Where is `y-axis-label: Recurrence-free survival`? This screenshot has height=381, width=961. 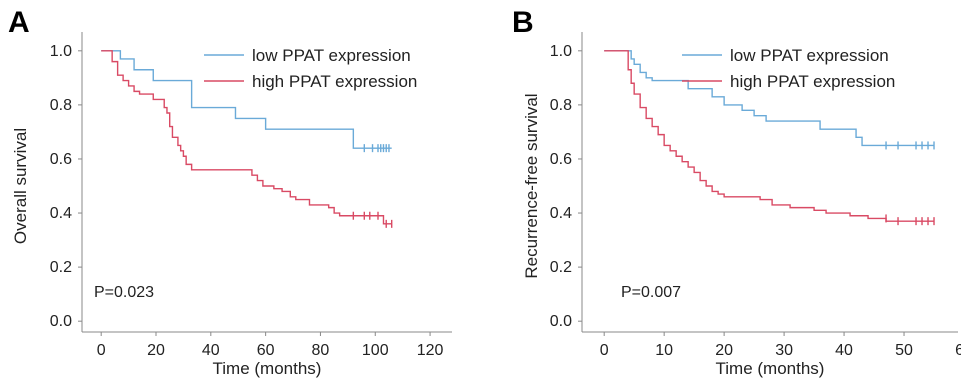
y-axis-label: Recurrence-free survival is located at coordinates (531, 185).